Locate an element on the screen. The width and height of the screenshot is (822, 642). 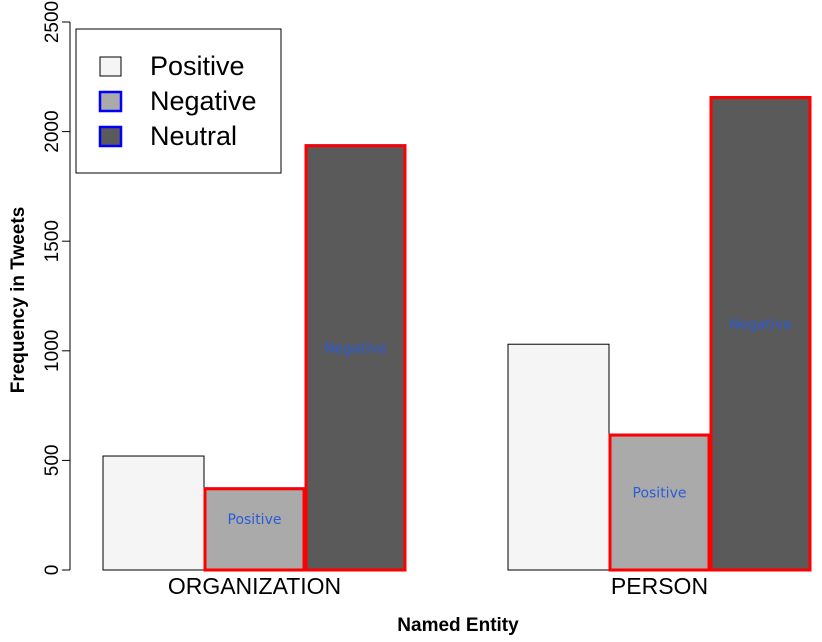
y-tick-label: 500 is located at coordinates (52, 461).